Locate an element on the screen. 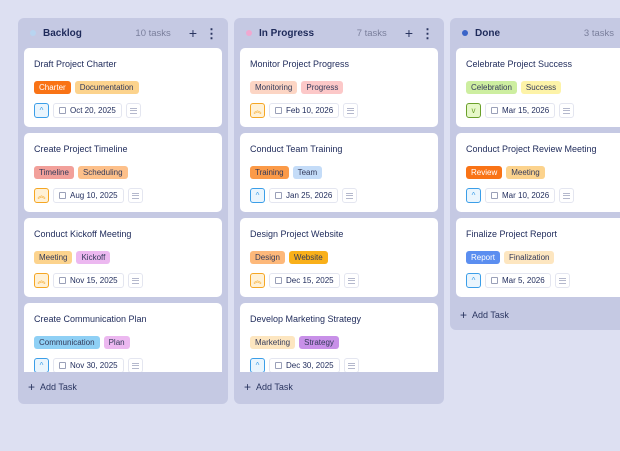 Image resolution: width=620 pixels, height=451 pixels. due-date: Dec 15, 2025 is located at coordinates (304, 280).